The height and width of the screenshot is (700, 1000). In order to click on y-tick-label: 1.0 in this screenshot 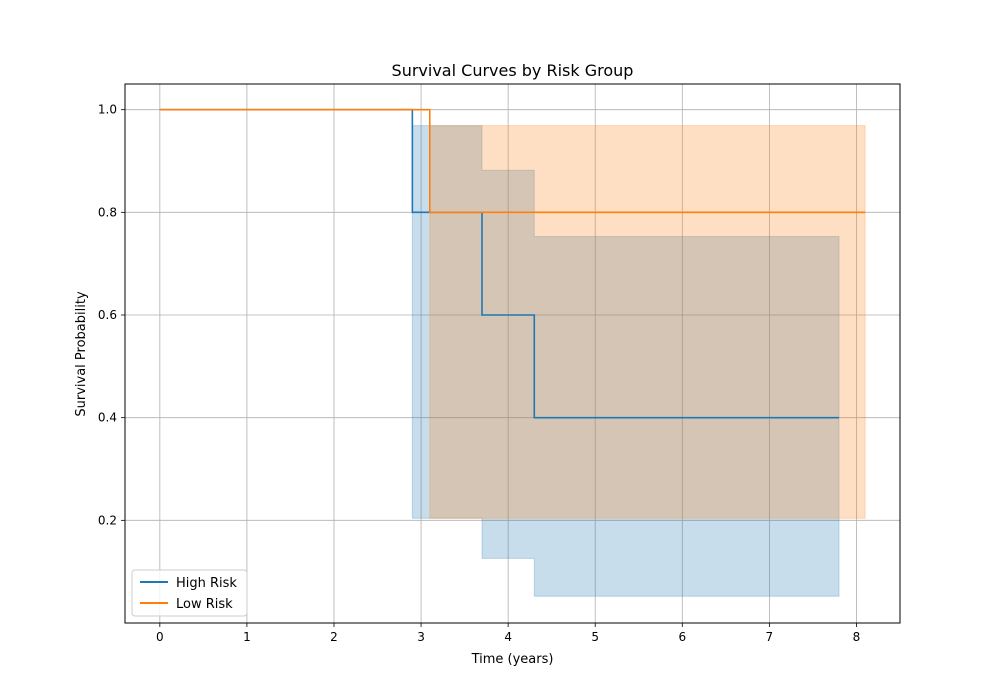, I will do `click(107, 110)`.